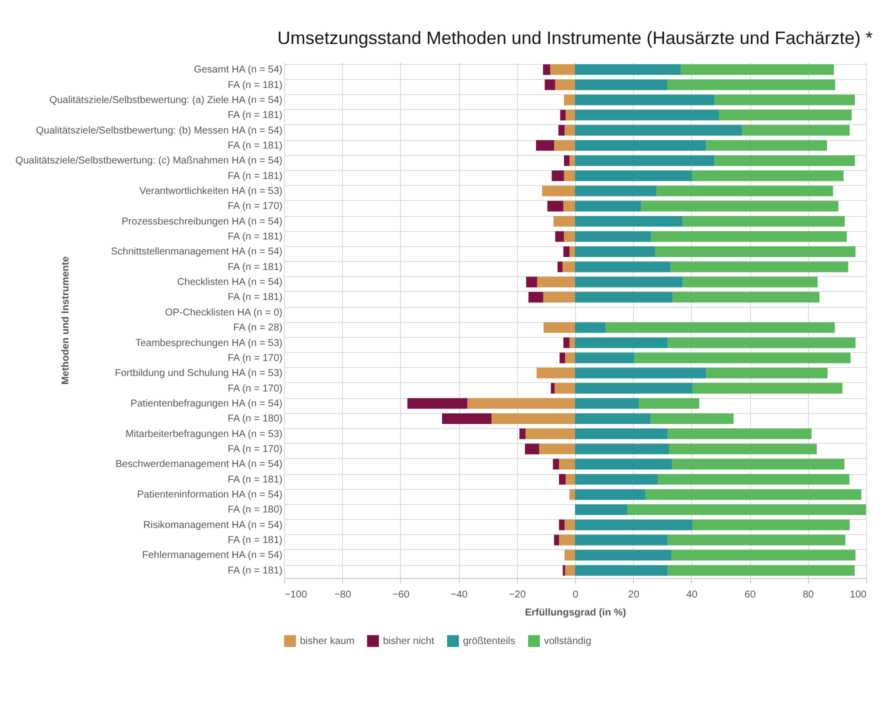 The height and width of the screenshot is (723, 883). Describe the element at coordinates (206, 404) in the screenshot. I see `y-tick-label: Patientenbefragungen HA (n = 54)` at that location.